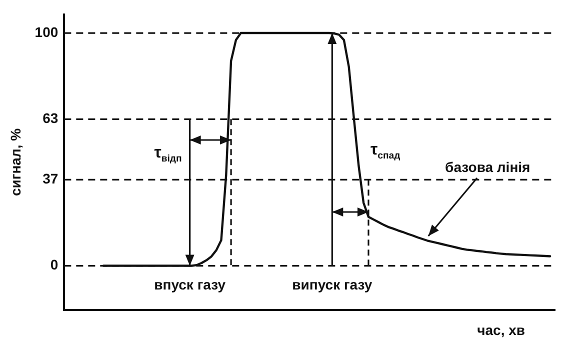  What do you see at coordinates (46, 32) in the screenshot?
I see `y-tick-label: 100` at bounding box center [46, 32].